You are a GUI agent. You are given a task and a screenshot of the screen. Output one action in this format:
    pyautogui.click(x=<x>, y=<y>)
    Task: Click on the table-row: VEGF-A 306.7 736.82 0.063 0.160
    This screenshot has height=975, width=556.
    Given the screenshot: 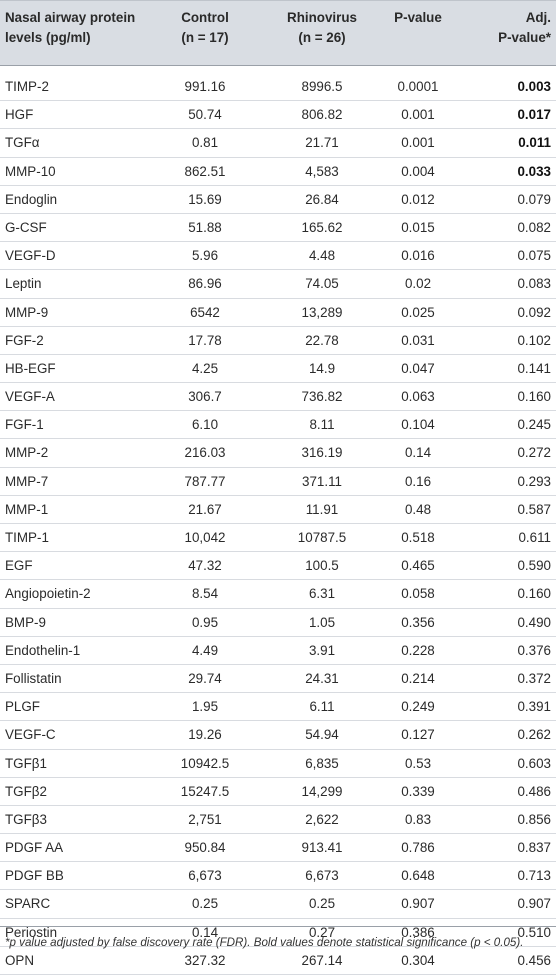 What is the action you would take?
    pyautogui.click(x=278, y=397)
    